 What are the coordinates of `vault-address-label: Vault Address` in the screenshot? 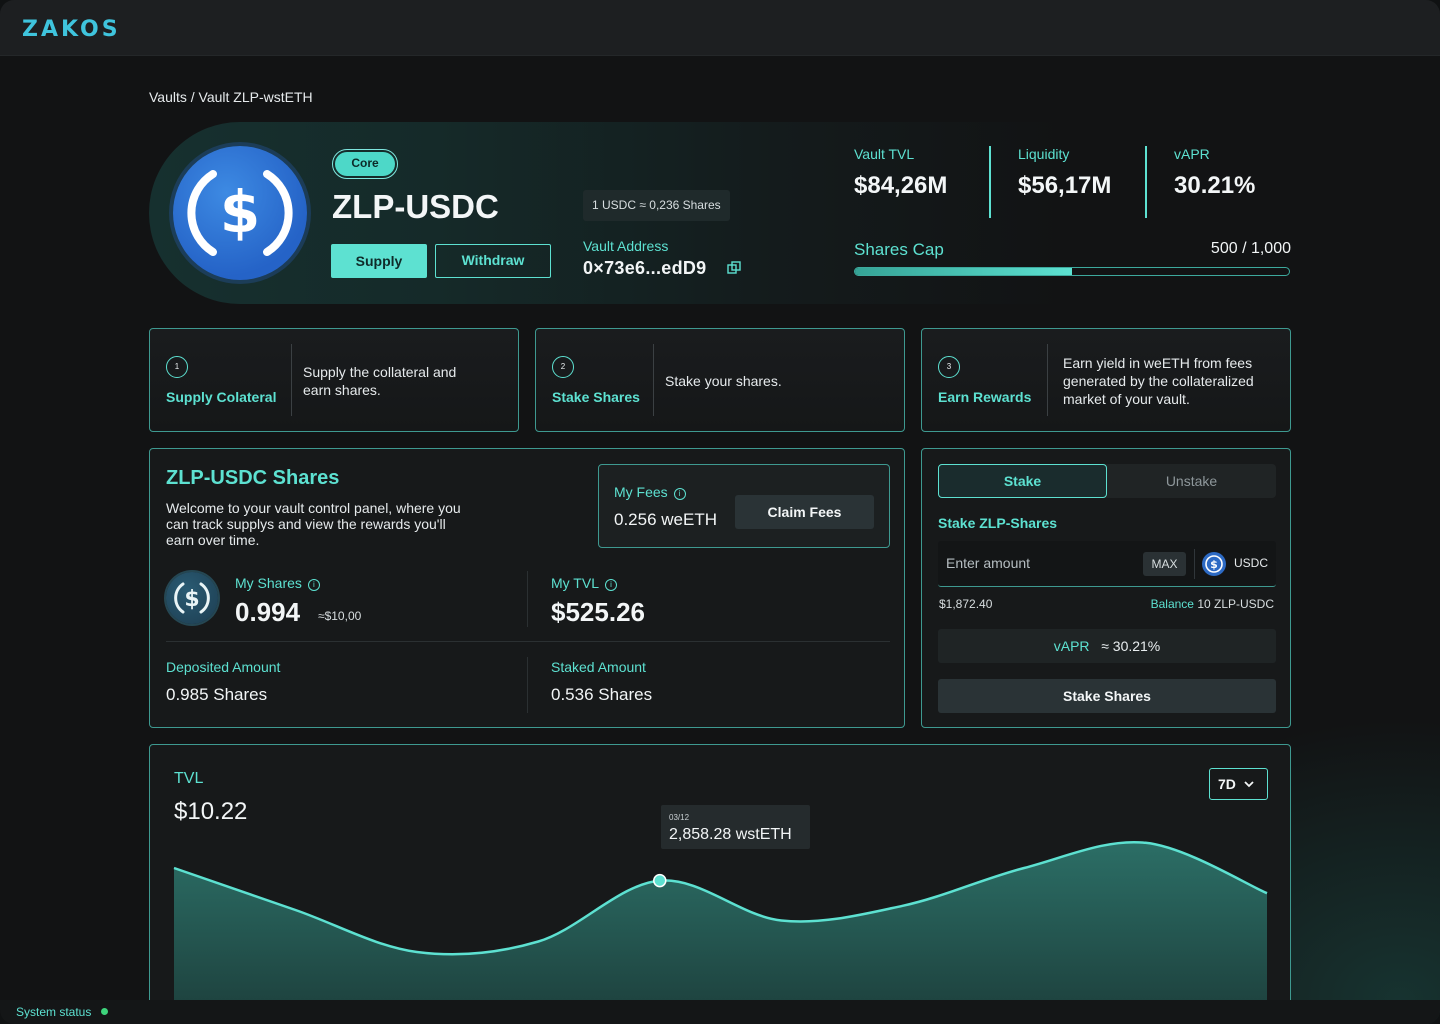 It's located at (626, 246).